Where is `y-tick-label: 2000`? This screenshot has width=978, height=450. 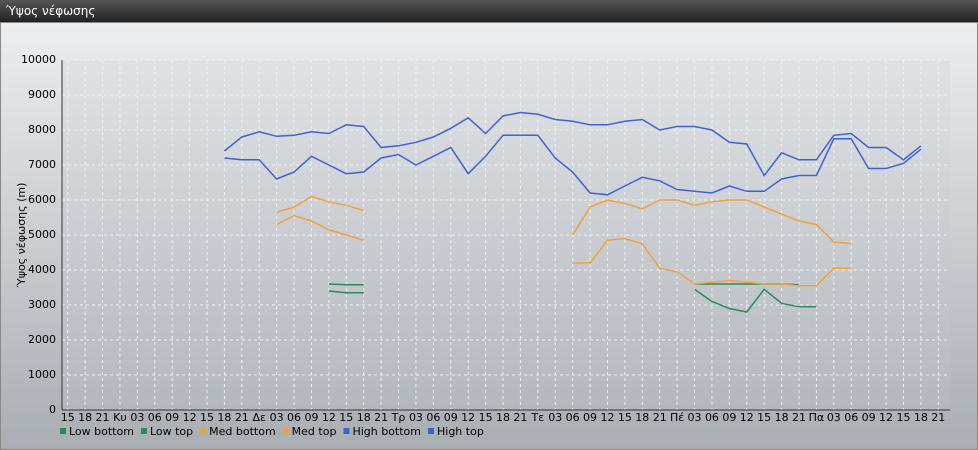 y-tick-label: 2000 is located at coordinates (42, 339).